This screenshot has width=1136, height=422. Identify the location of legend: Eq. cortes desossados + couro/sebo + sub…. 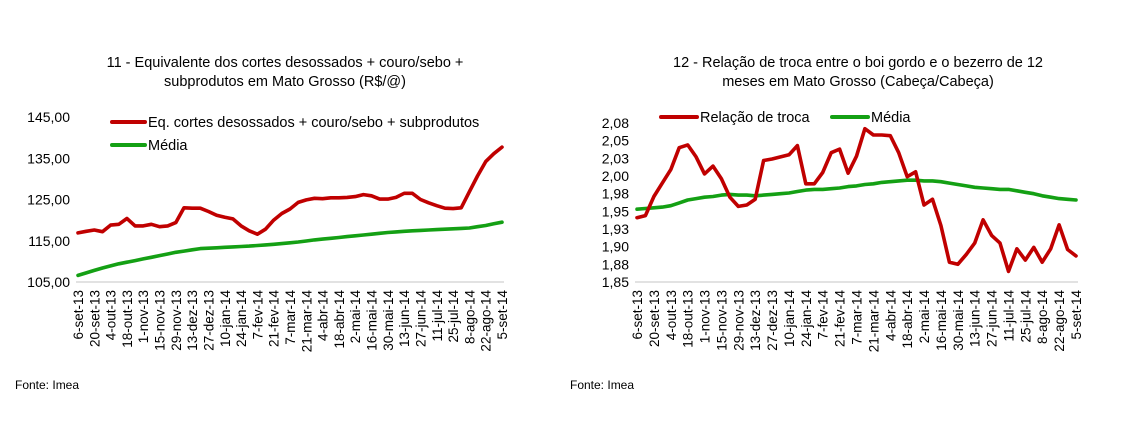
(294, 134).